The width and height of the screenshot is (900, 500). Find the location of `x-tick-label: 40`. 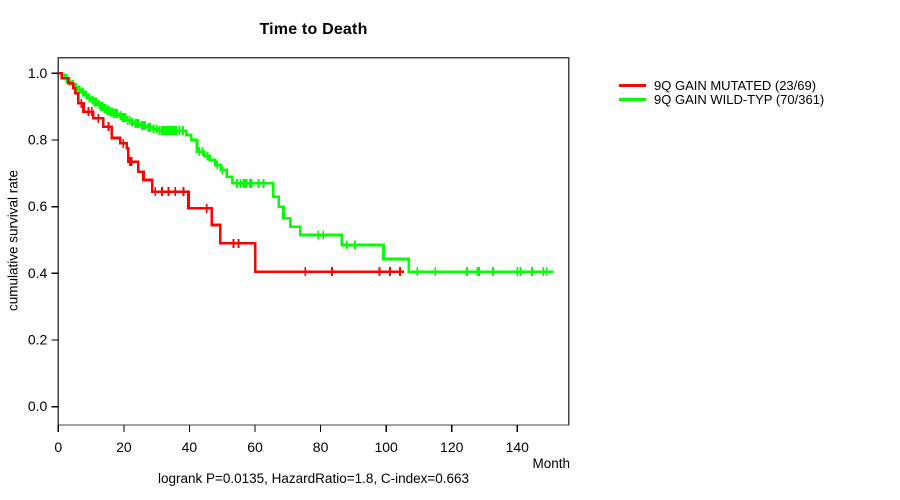

x-tick-label: 40 is located at coordinates (190, 447).